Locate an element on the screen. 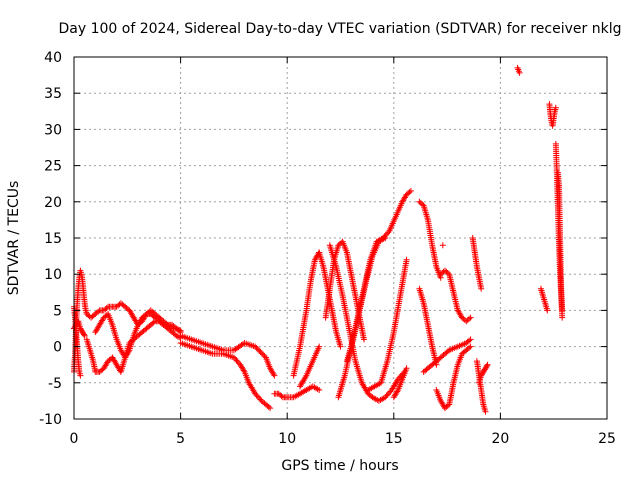  series-track-h is located at coordinates (225, 376).